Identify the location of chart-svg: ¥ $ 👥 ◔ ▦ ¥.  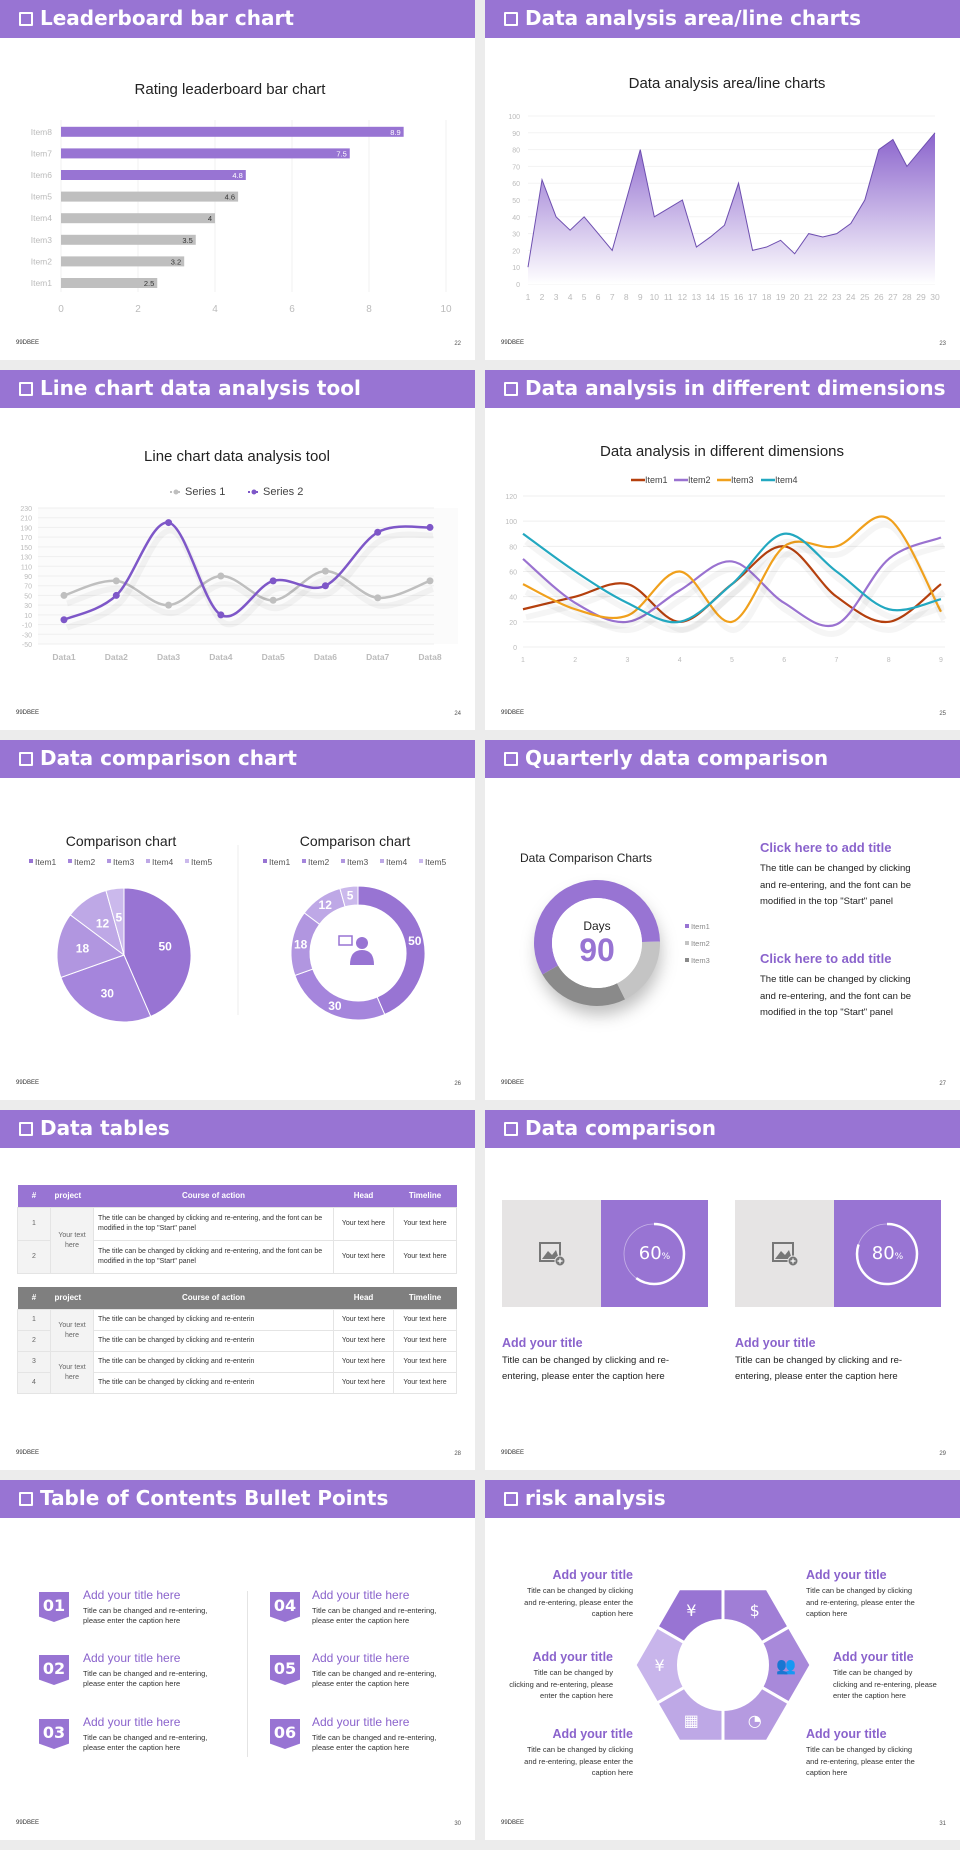
(723, 1665).